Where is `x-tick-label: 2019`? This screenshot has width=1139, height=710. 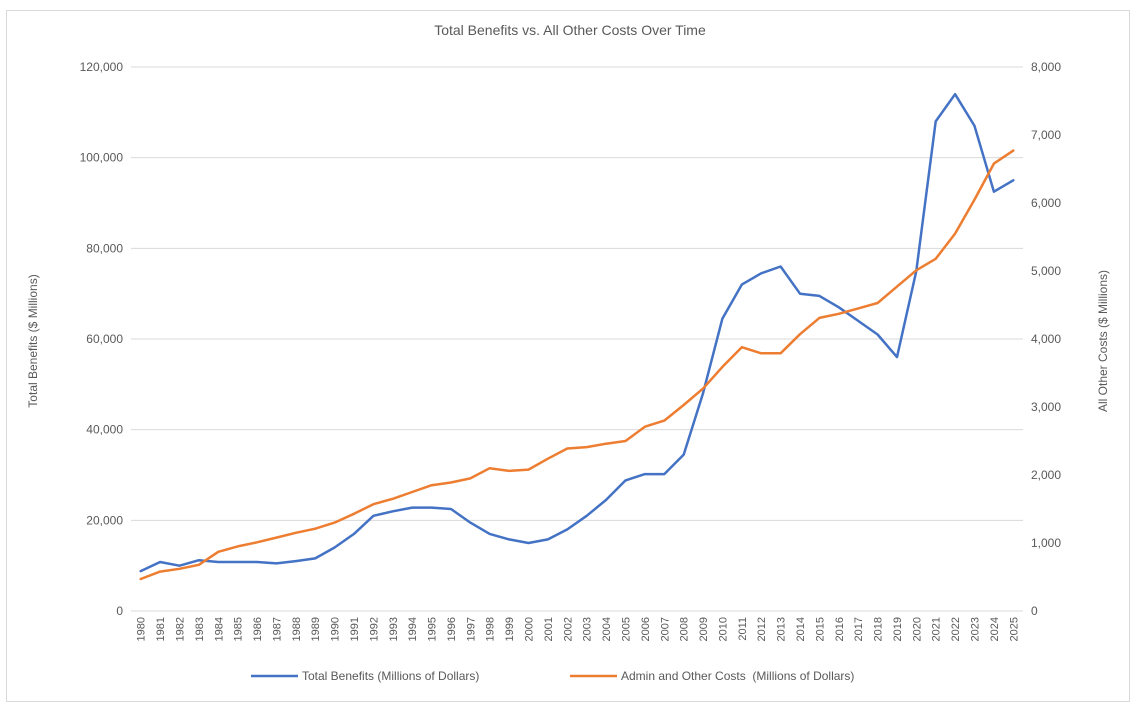
x-tick-label: 2019 is located at coordinates (898, 629).